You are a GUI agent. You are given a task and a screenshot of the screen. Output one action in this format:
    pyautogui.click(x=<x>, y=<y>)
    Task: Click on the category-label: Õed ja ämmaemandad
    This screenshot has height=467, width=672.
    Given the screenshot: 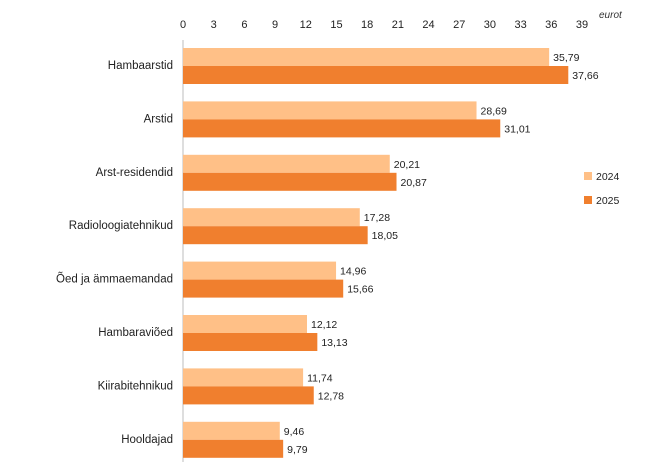 What is the action you would take?
    pyautogui.click(x=114, y=279)
    